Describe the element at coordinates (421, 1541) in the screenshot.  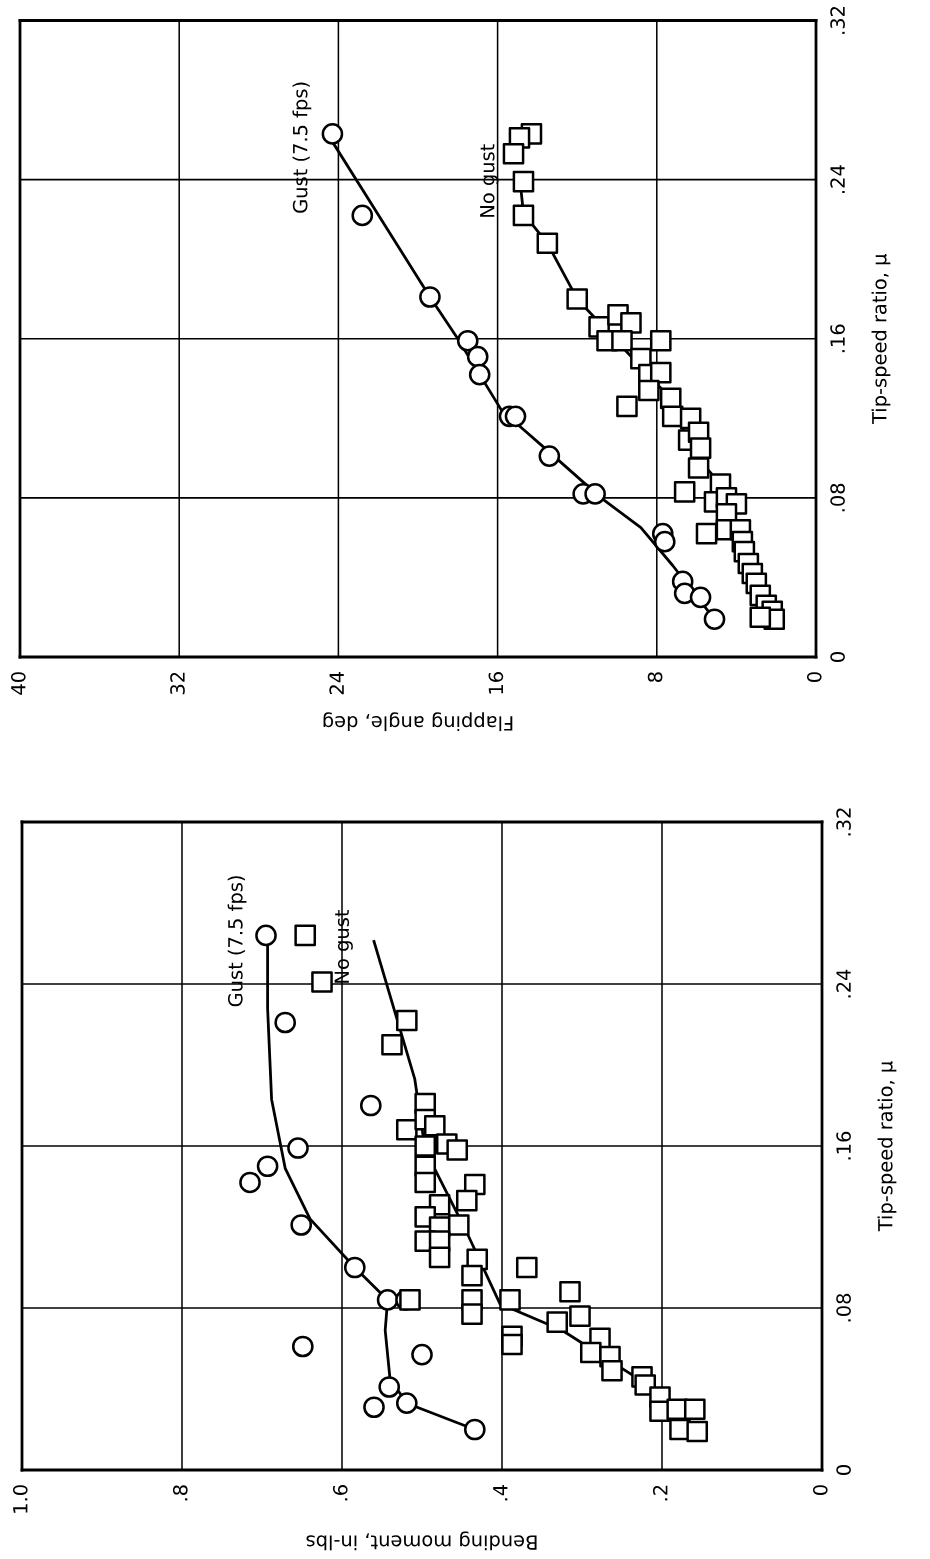
I see `x-axis-title: Bending moment, in-lbs` at that location.